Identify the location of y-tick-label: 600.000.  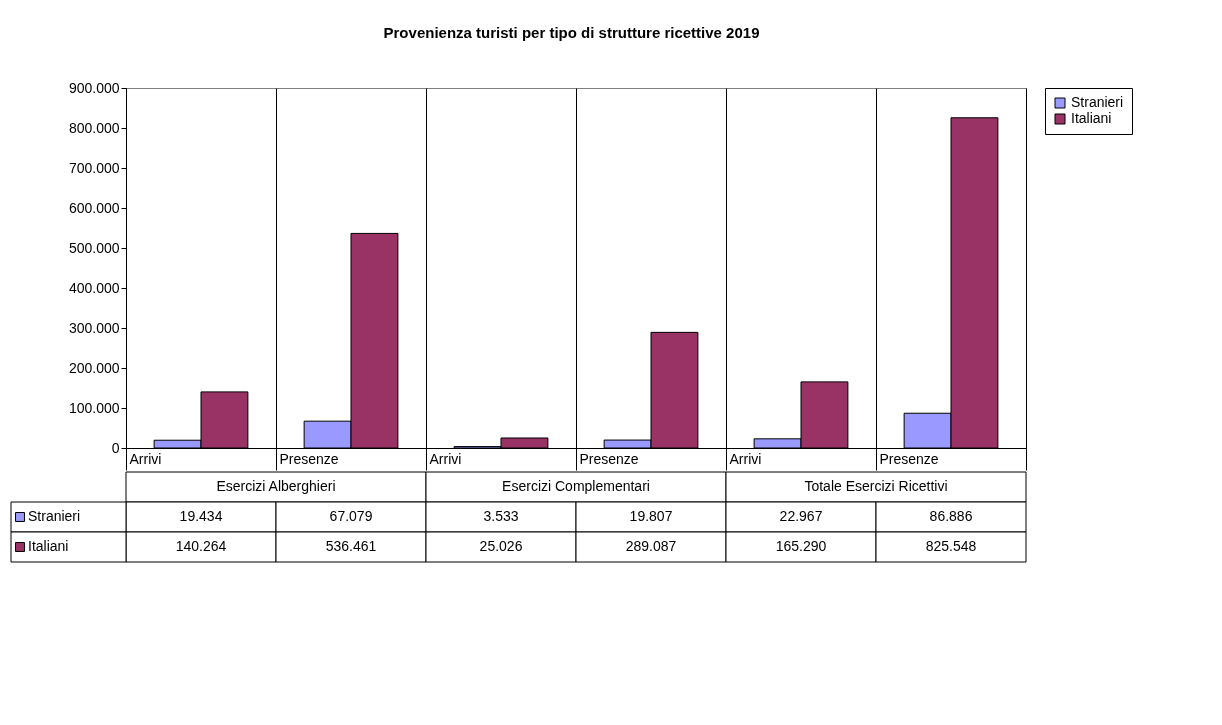
(94, 207).